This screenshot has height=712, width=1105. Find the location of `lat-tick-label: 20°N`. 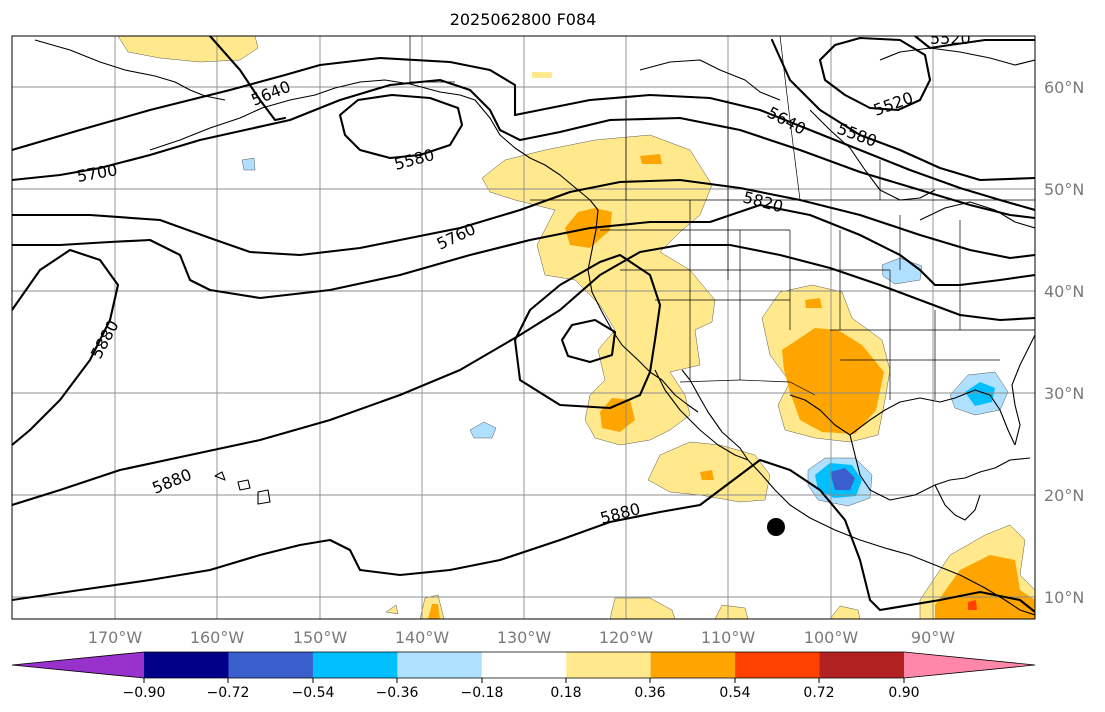

lat-tick-label: 20°N is located at coordinates (1064, 495).